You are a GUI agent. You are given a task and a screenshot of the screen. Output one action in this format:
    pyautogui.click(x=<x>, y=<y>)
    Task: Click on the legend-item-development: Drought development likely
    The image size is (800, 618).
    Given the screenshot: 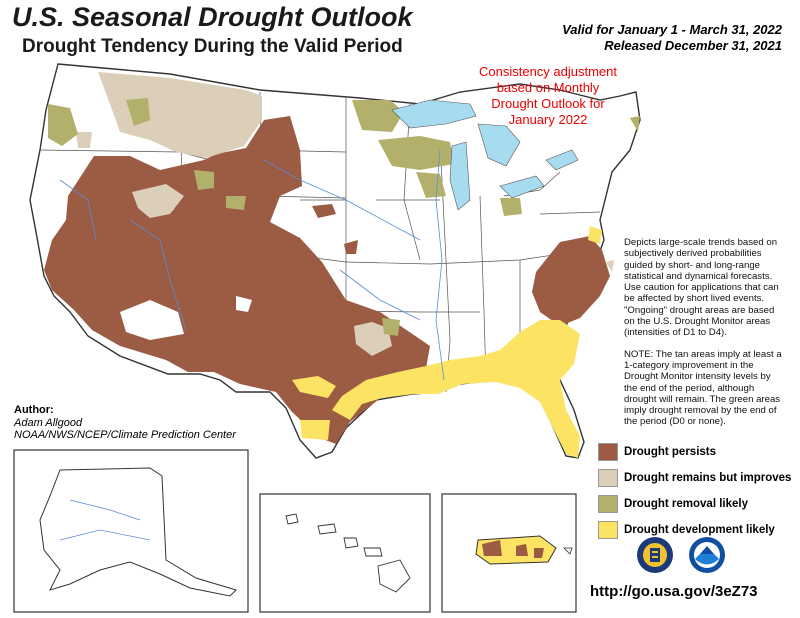 What is the action you would take?
    pyautogui.click(x=694, y=530)
    